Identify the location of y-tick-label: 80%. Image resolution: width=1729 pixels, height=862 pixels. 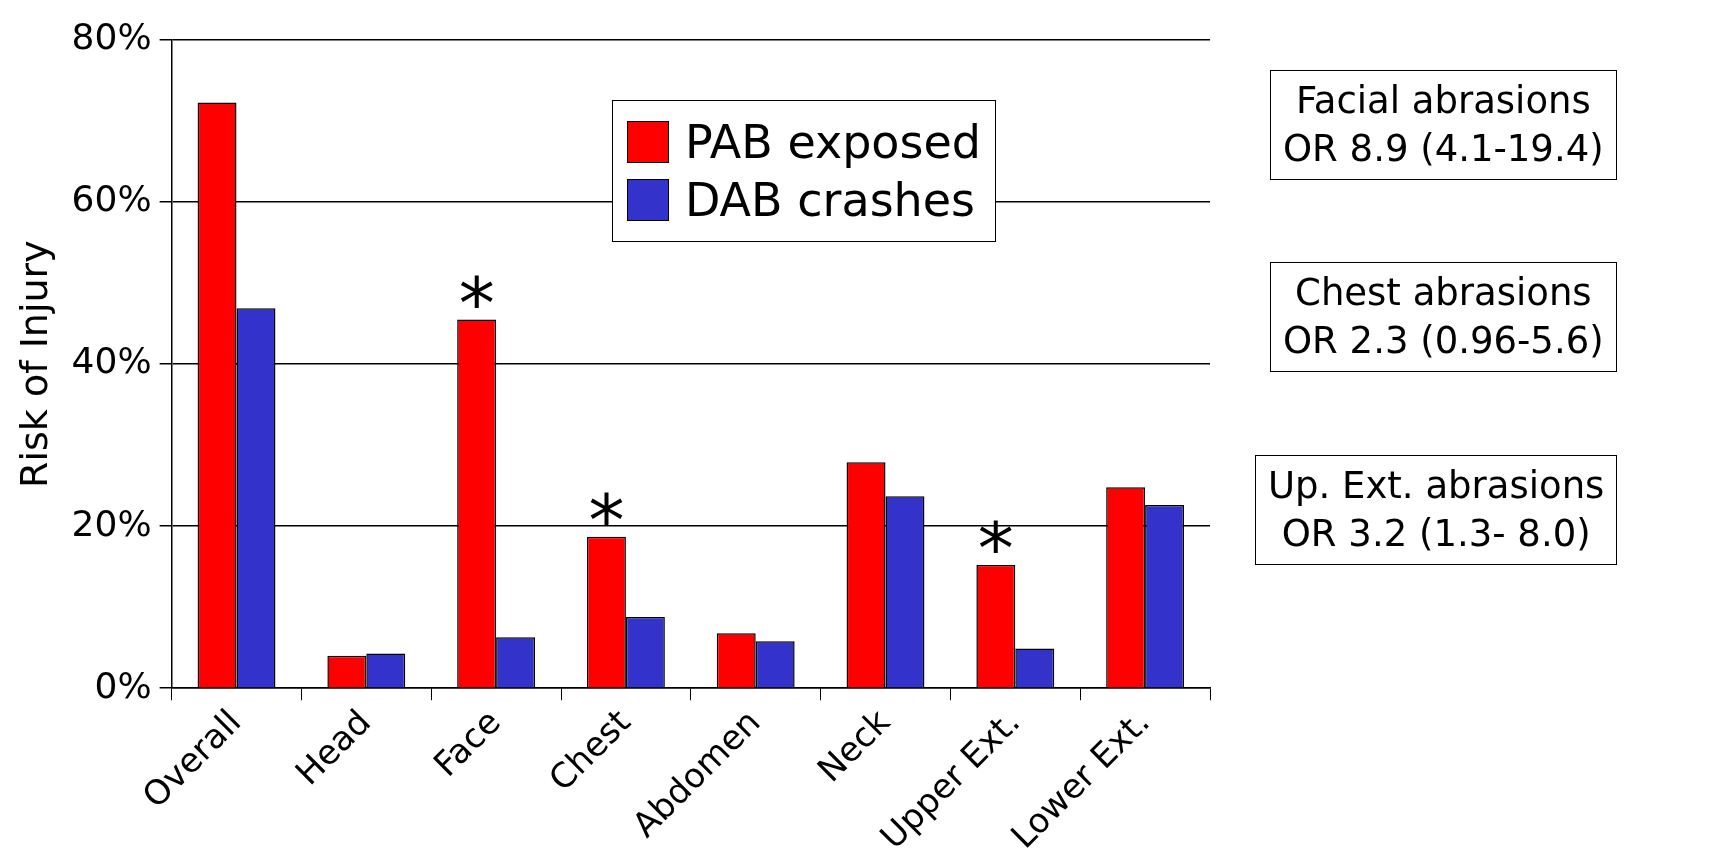
(111, 37).